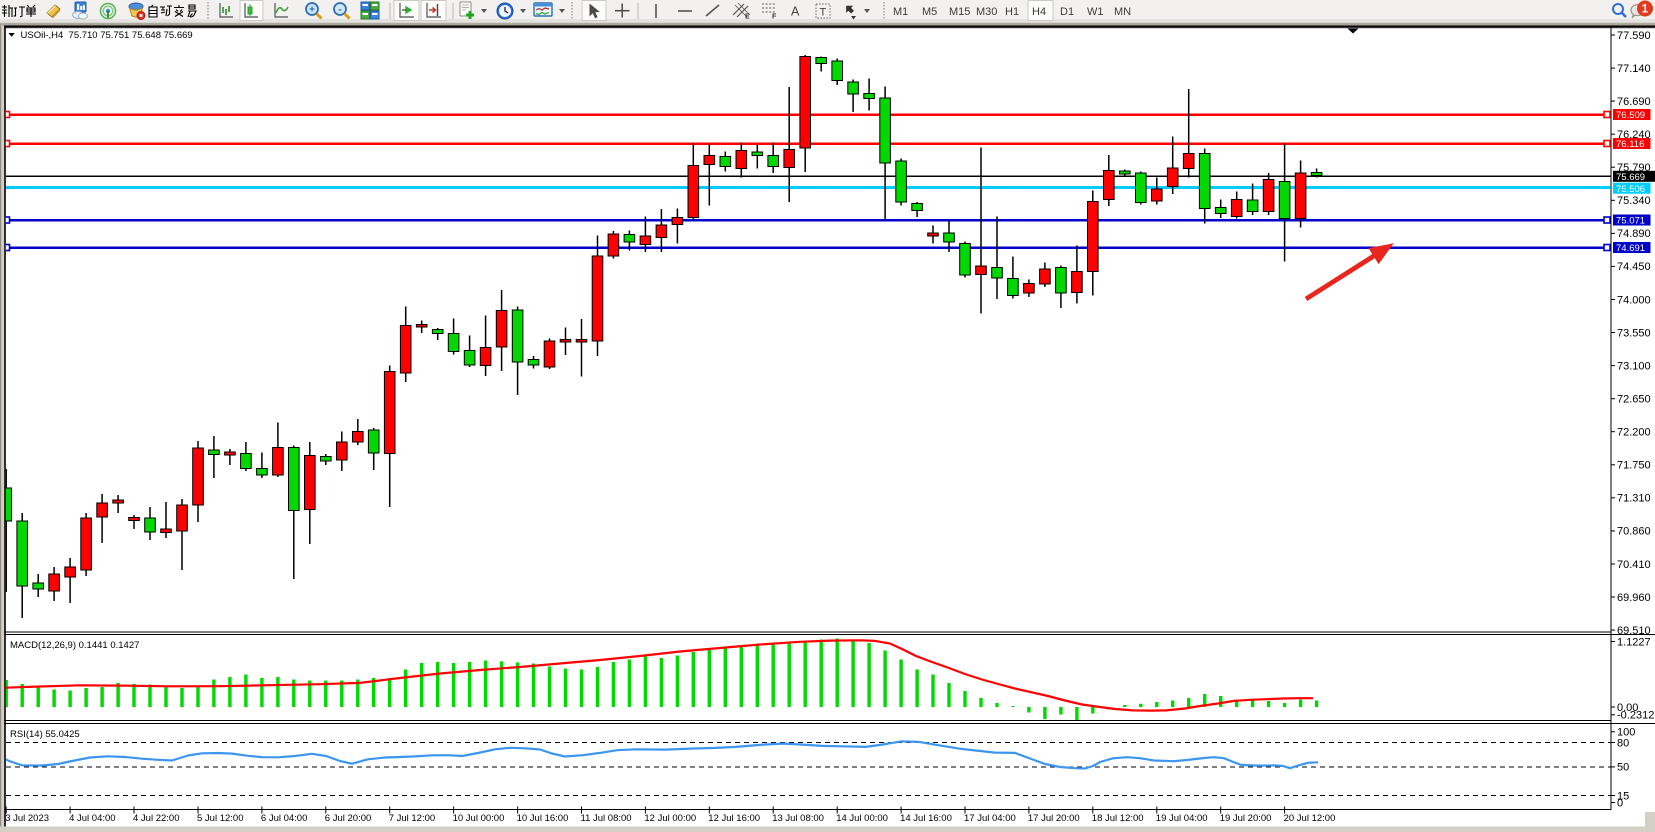 The width and height of the screenshot is (1655, 832). What do you see at coordinates (823, 13) in the screenshot?
I see `svg-text: T` at bounding box center [823, 13].